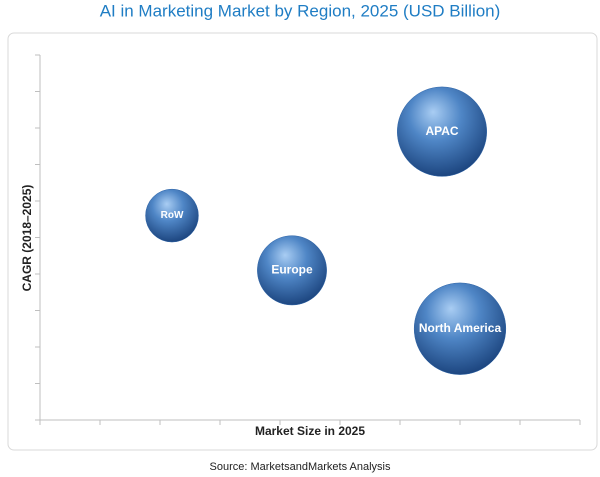 Image resolution: width=600 pixels, height=477 pixels. Describe the element at coordinates (300, 467) in the screenshot. I see `source-note: Source: MarketsandMarkets Analysis` at that location.